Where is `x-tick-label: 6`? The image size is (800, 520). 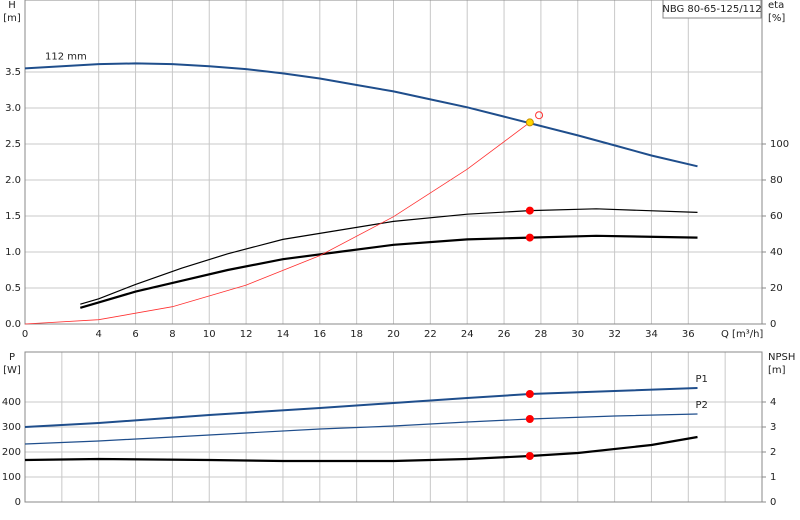 x-tick-label: 6 is located at coordinates (135, 334).